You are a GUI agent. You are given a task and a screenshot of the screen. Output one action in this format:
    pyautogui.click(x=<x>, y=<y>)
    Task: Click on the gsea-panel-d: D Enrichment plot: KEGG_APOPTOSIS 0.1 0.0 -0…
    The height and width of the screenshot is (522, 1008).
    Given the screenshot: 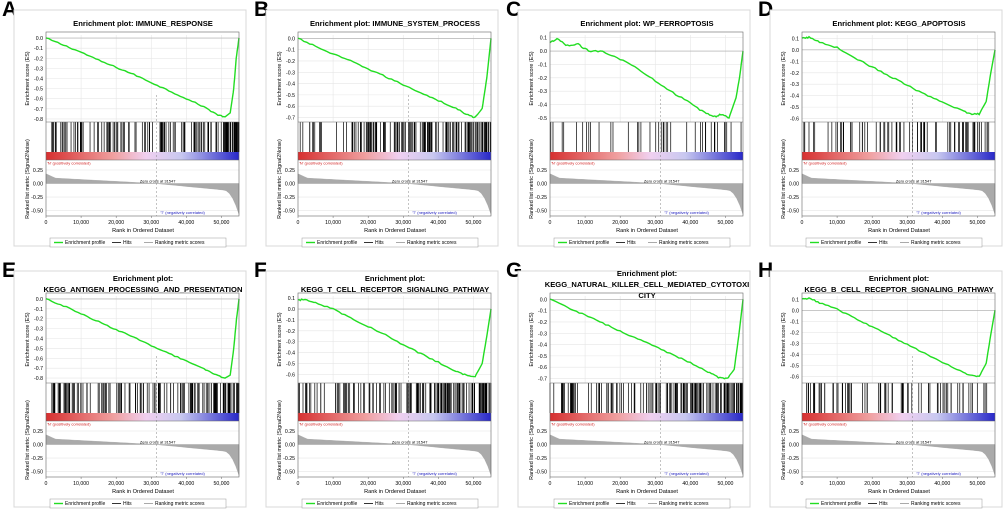 What is the action you would take?
    pyautogui.click(x=882, y=130)
    